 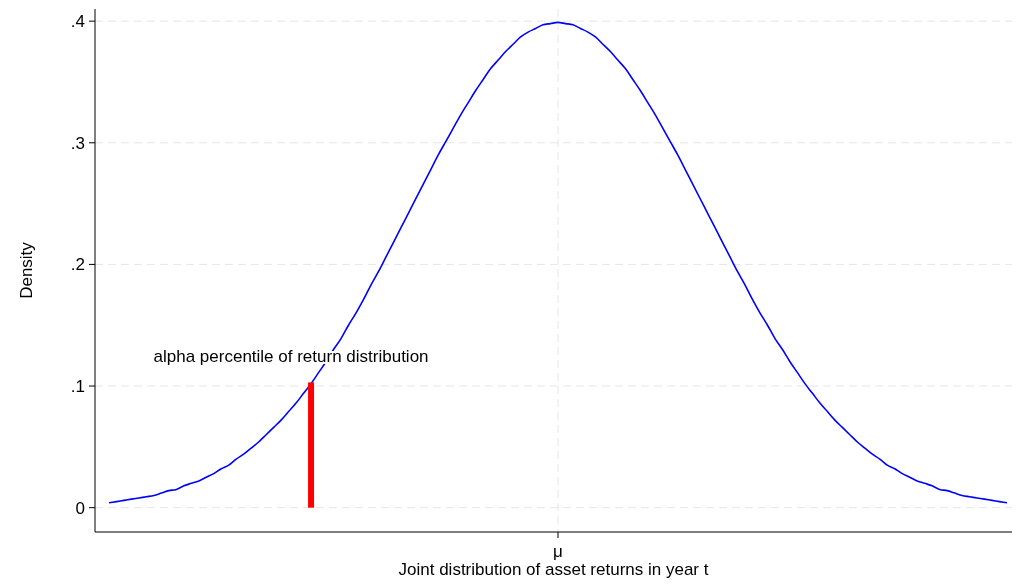 What do you see at coordinates (553, 569) in the screenshot?
I see `x-axis-title: Joint distribution of asset returns in year t` at bounding box center [553, 569].